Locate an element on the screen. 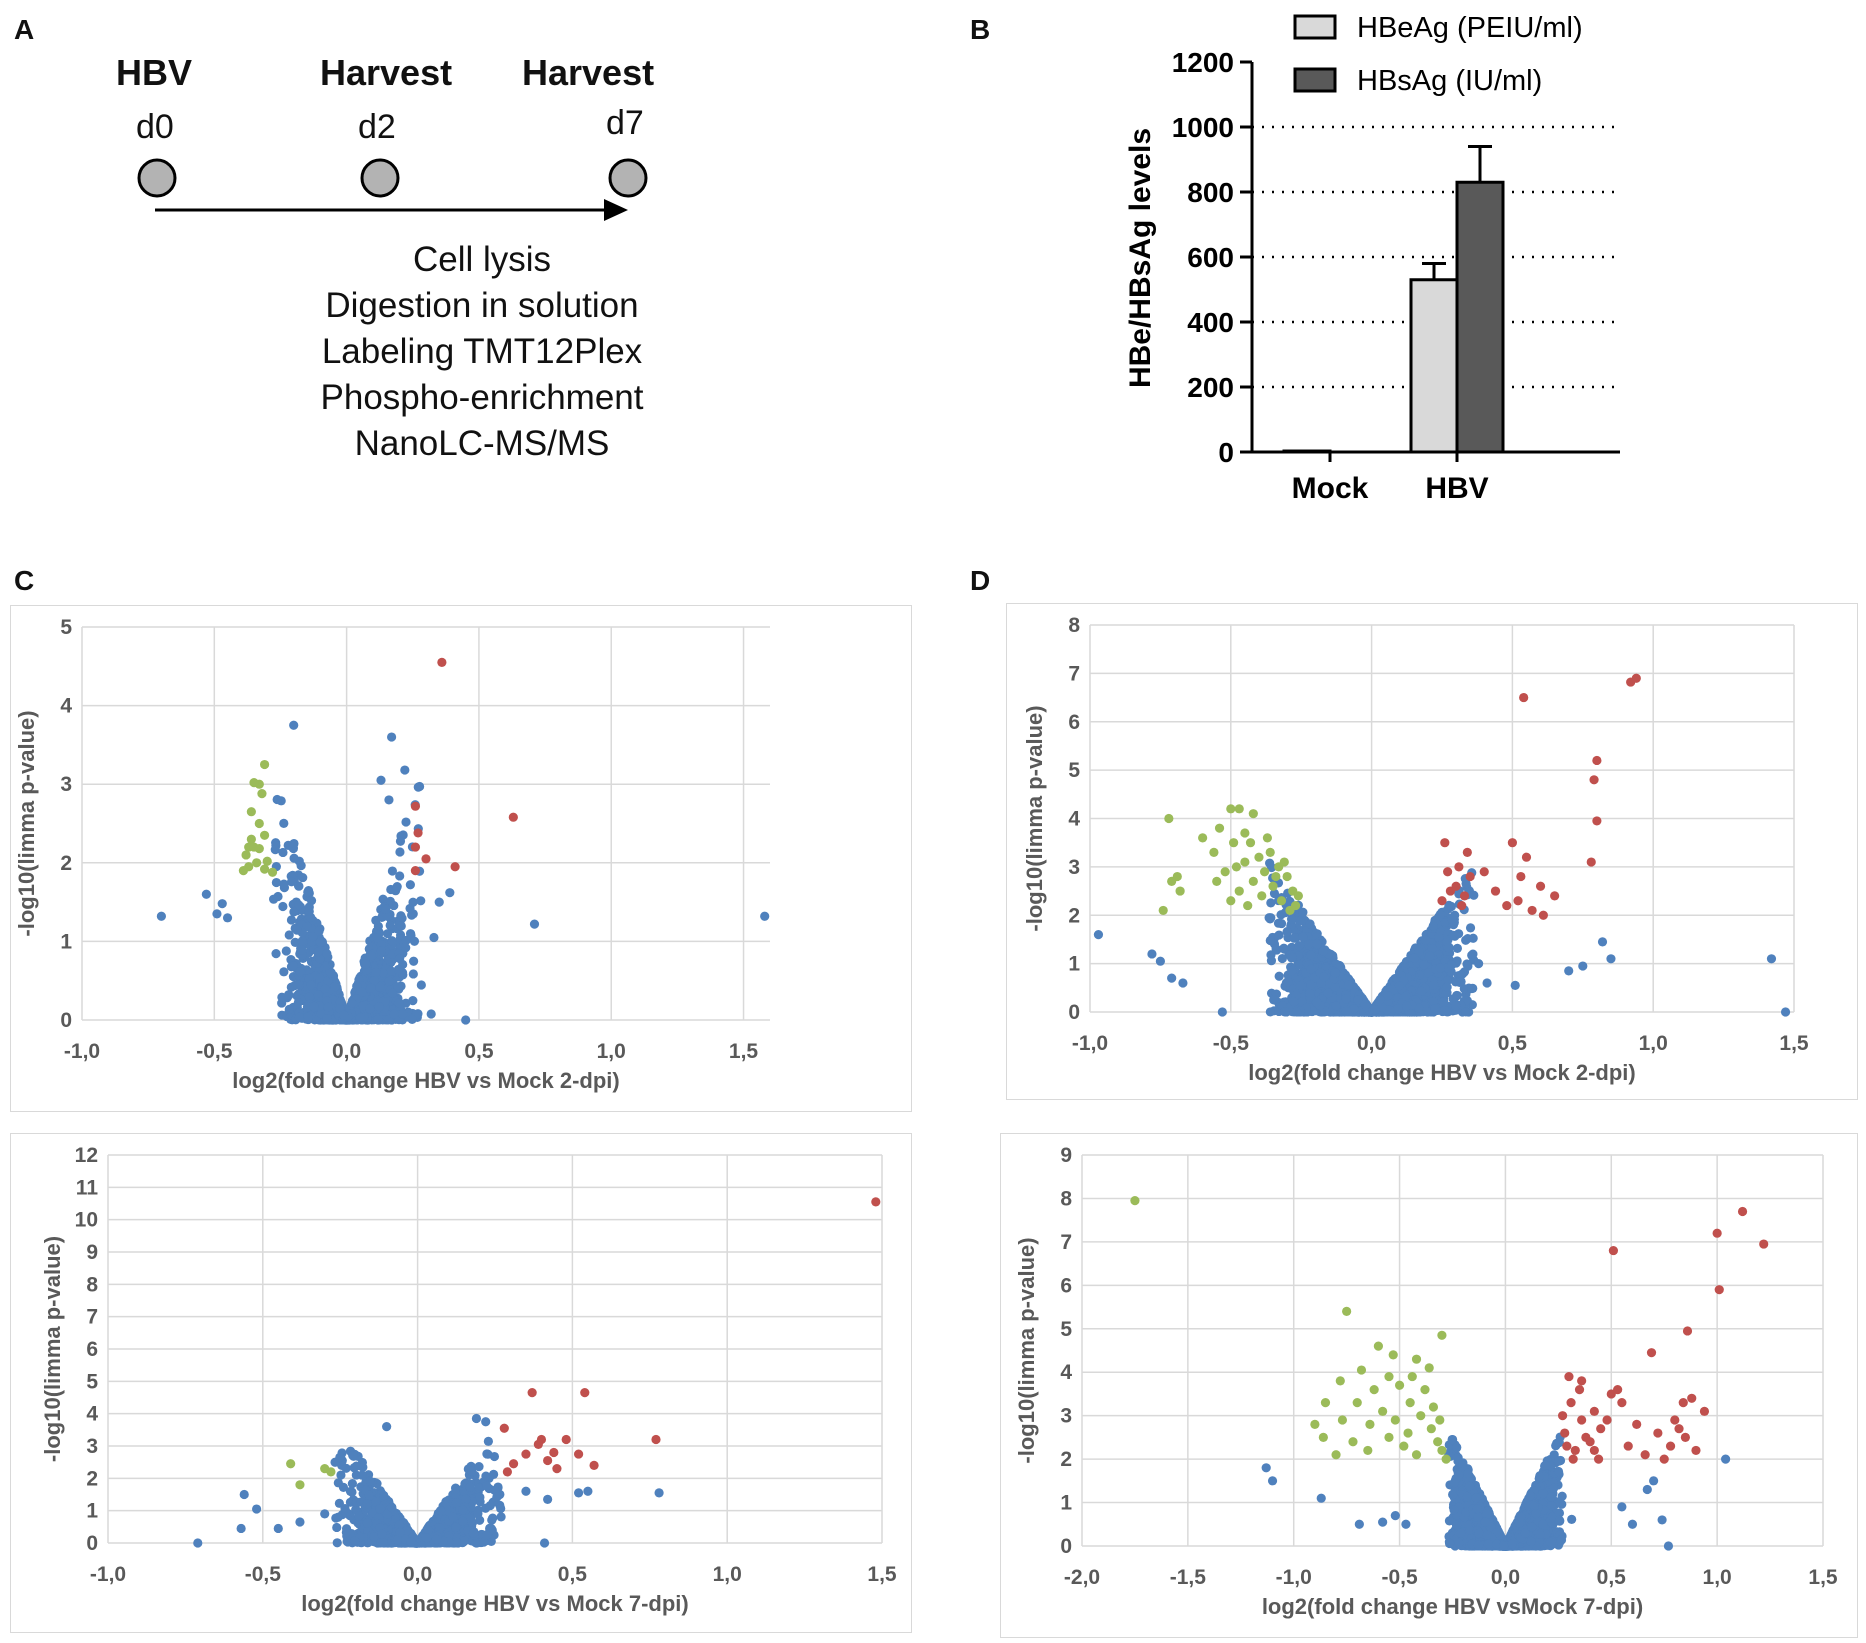 This screenshot has height=1643, width=1866. panel-label-c: C is located at coordinates (24, 580).